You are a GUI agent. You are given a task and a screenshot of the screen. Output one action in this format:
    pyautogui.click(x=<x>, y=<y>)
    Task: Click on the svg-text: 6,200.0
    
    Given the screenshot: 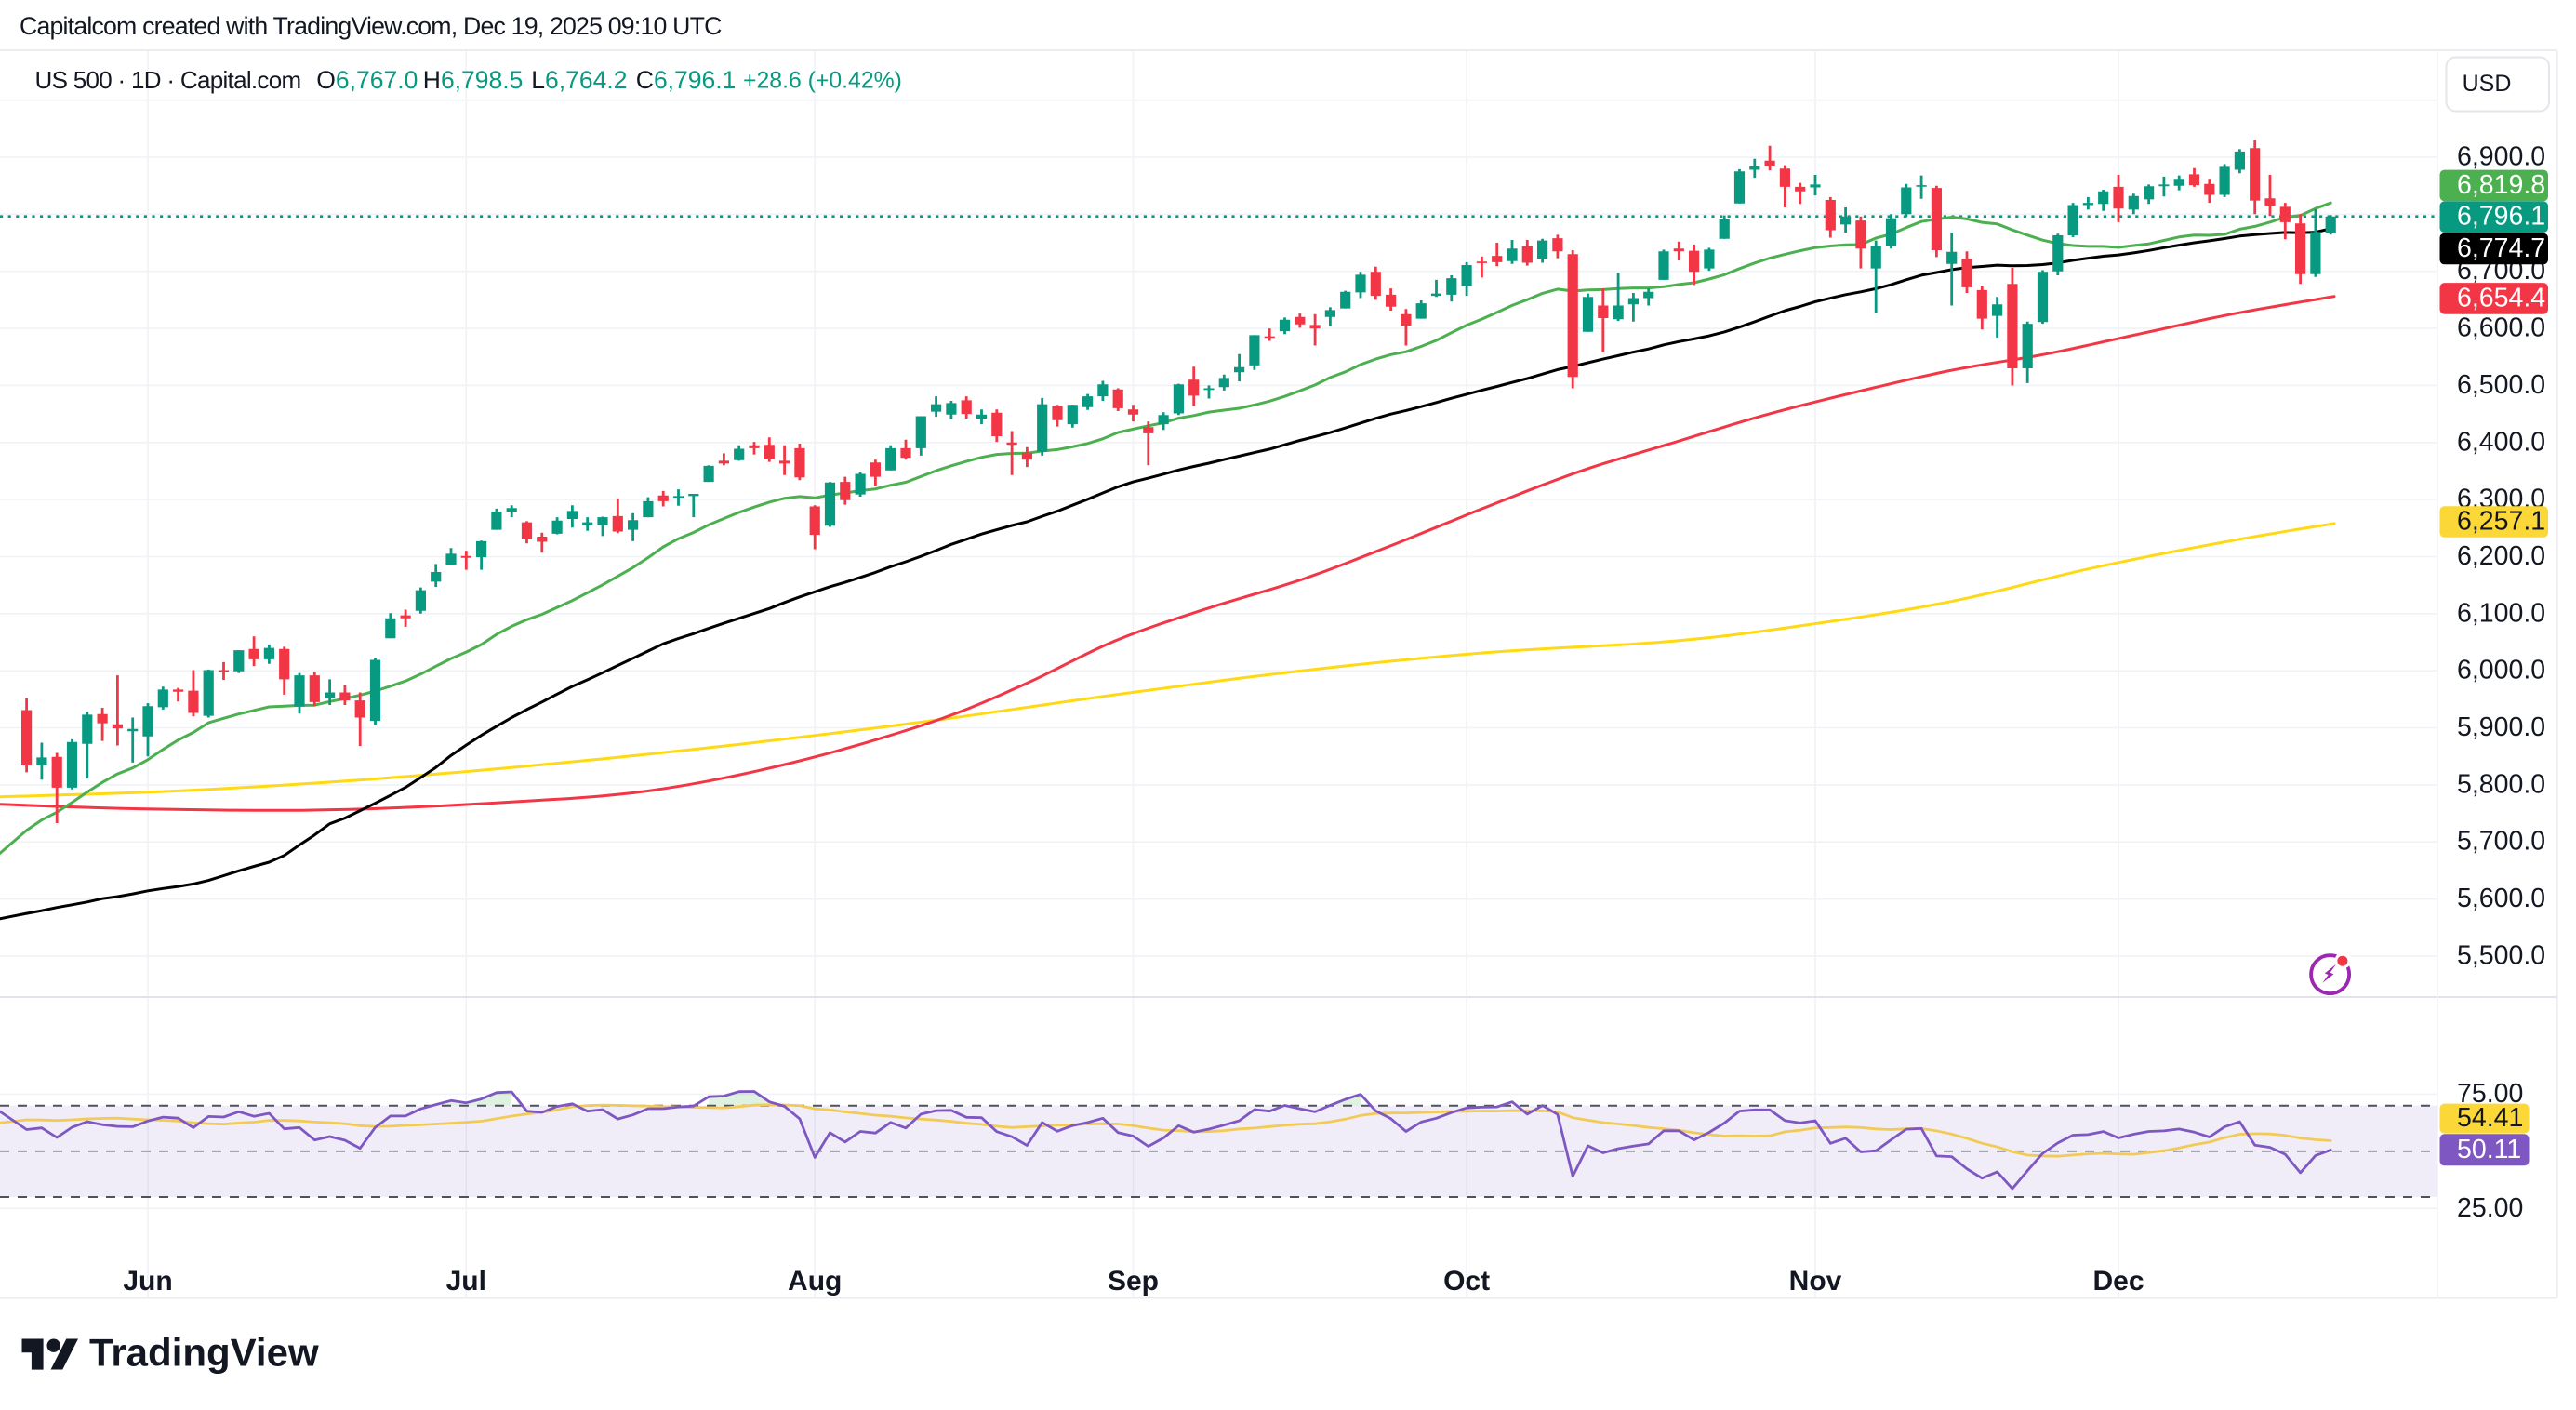 What is the action you would take?
    pyautogui.click(x=2501, y=556)
    